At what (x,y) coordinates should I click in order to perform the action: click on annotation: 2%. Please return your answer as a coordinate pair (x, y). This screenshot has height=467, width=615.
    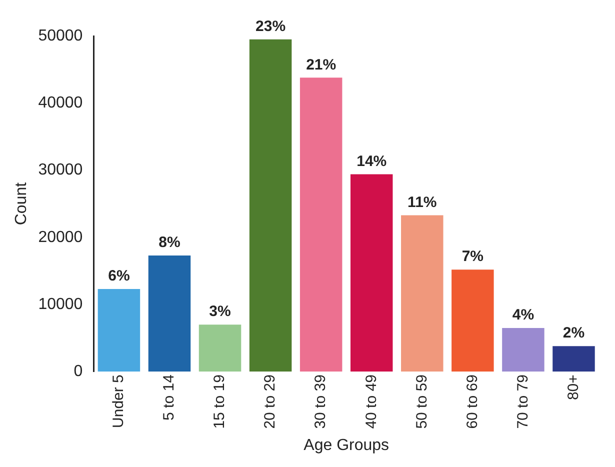
    Looking at the image, I should click on (573, 333).